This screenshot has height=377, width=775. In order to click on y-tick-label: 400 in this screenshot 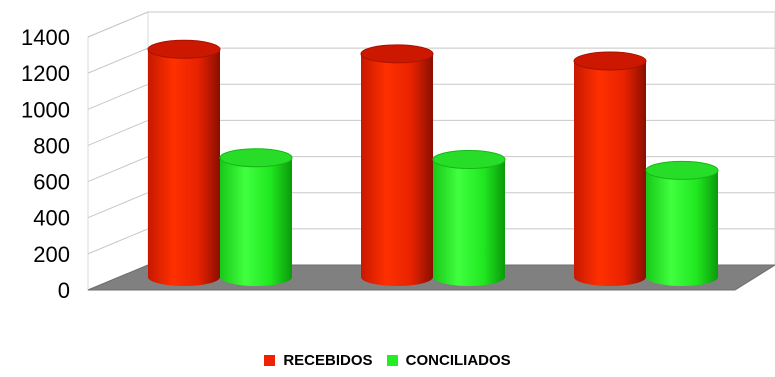, I will do `click(51, 218)`.